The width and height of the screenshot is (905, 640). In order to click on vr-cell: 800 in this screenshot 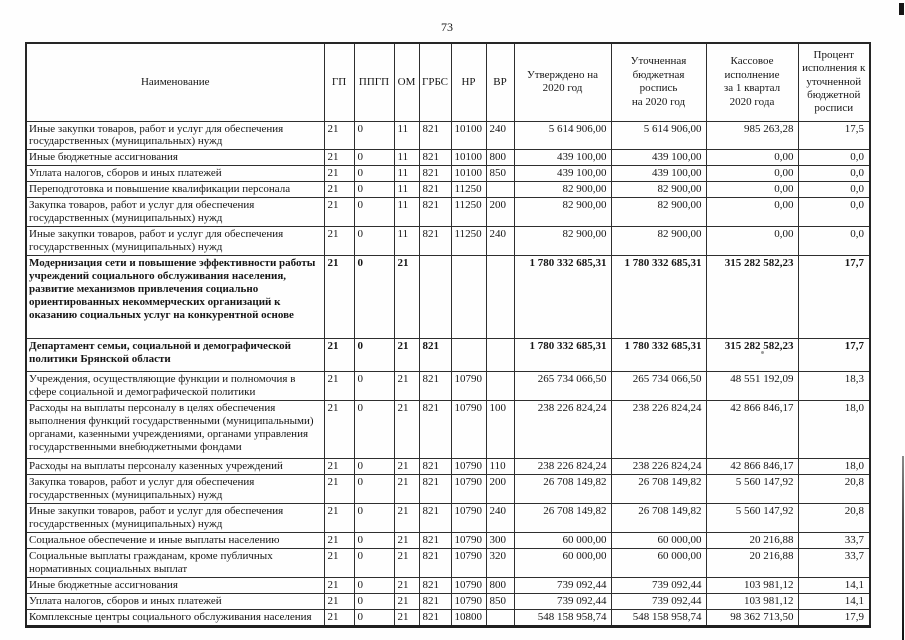, I will do `click(500, 585)`.